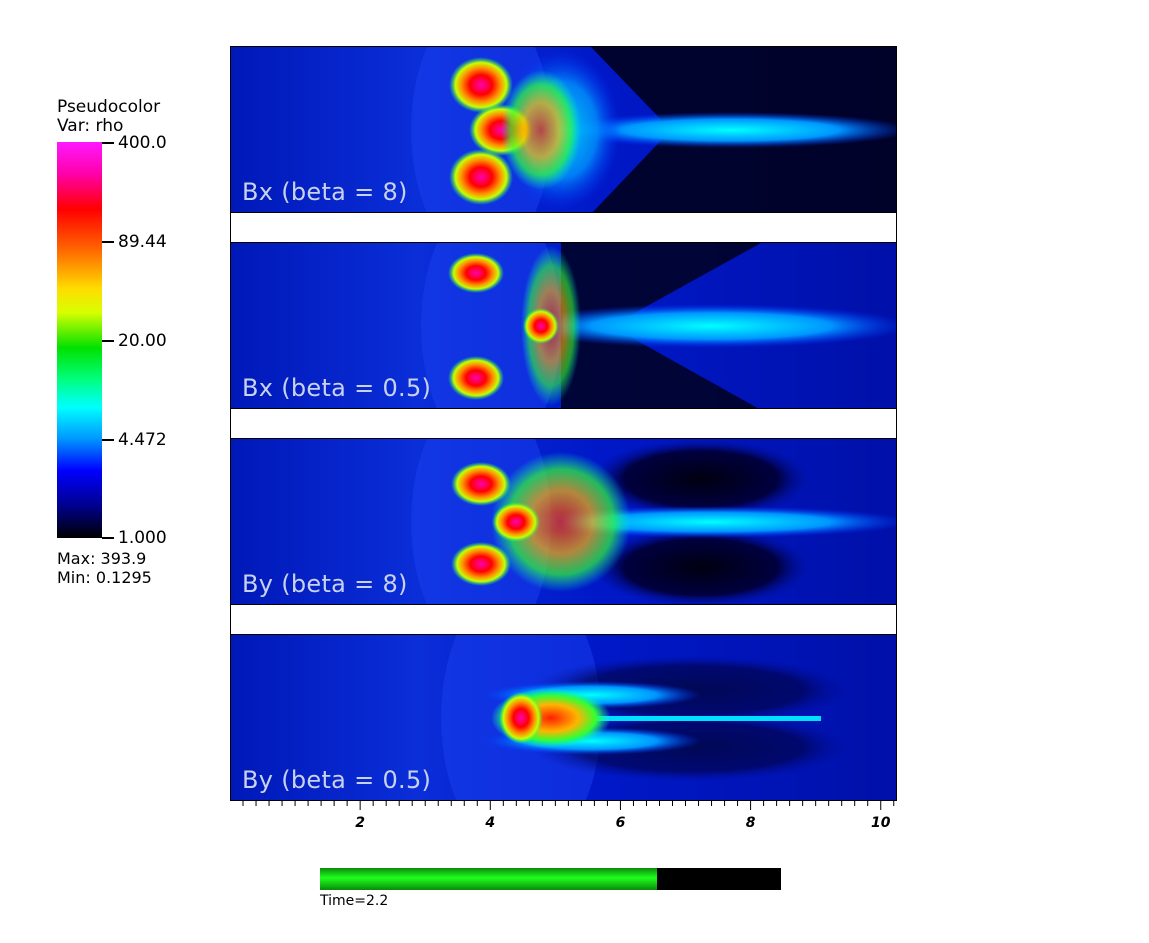 Image resolution: width=1149 pixels, height=943 pixels. What do you see at coordinates (90, 126) in the screenshot?
I see `legend-variable: Var: rho` at bounding box center [90, 126].